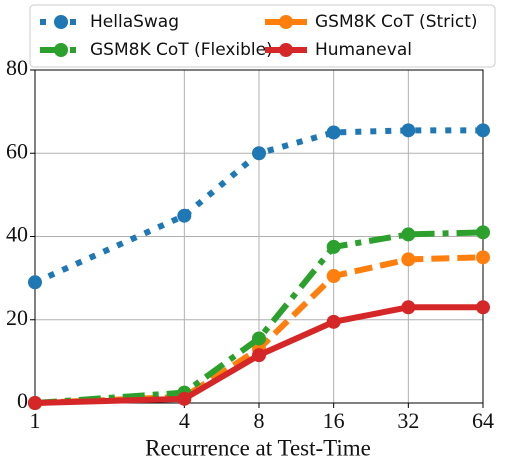  Describe the element at coordinates (134, 22) in the screenshot. I see `legend-label: HellaSwag` at that location.